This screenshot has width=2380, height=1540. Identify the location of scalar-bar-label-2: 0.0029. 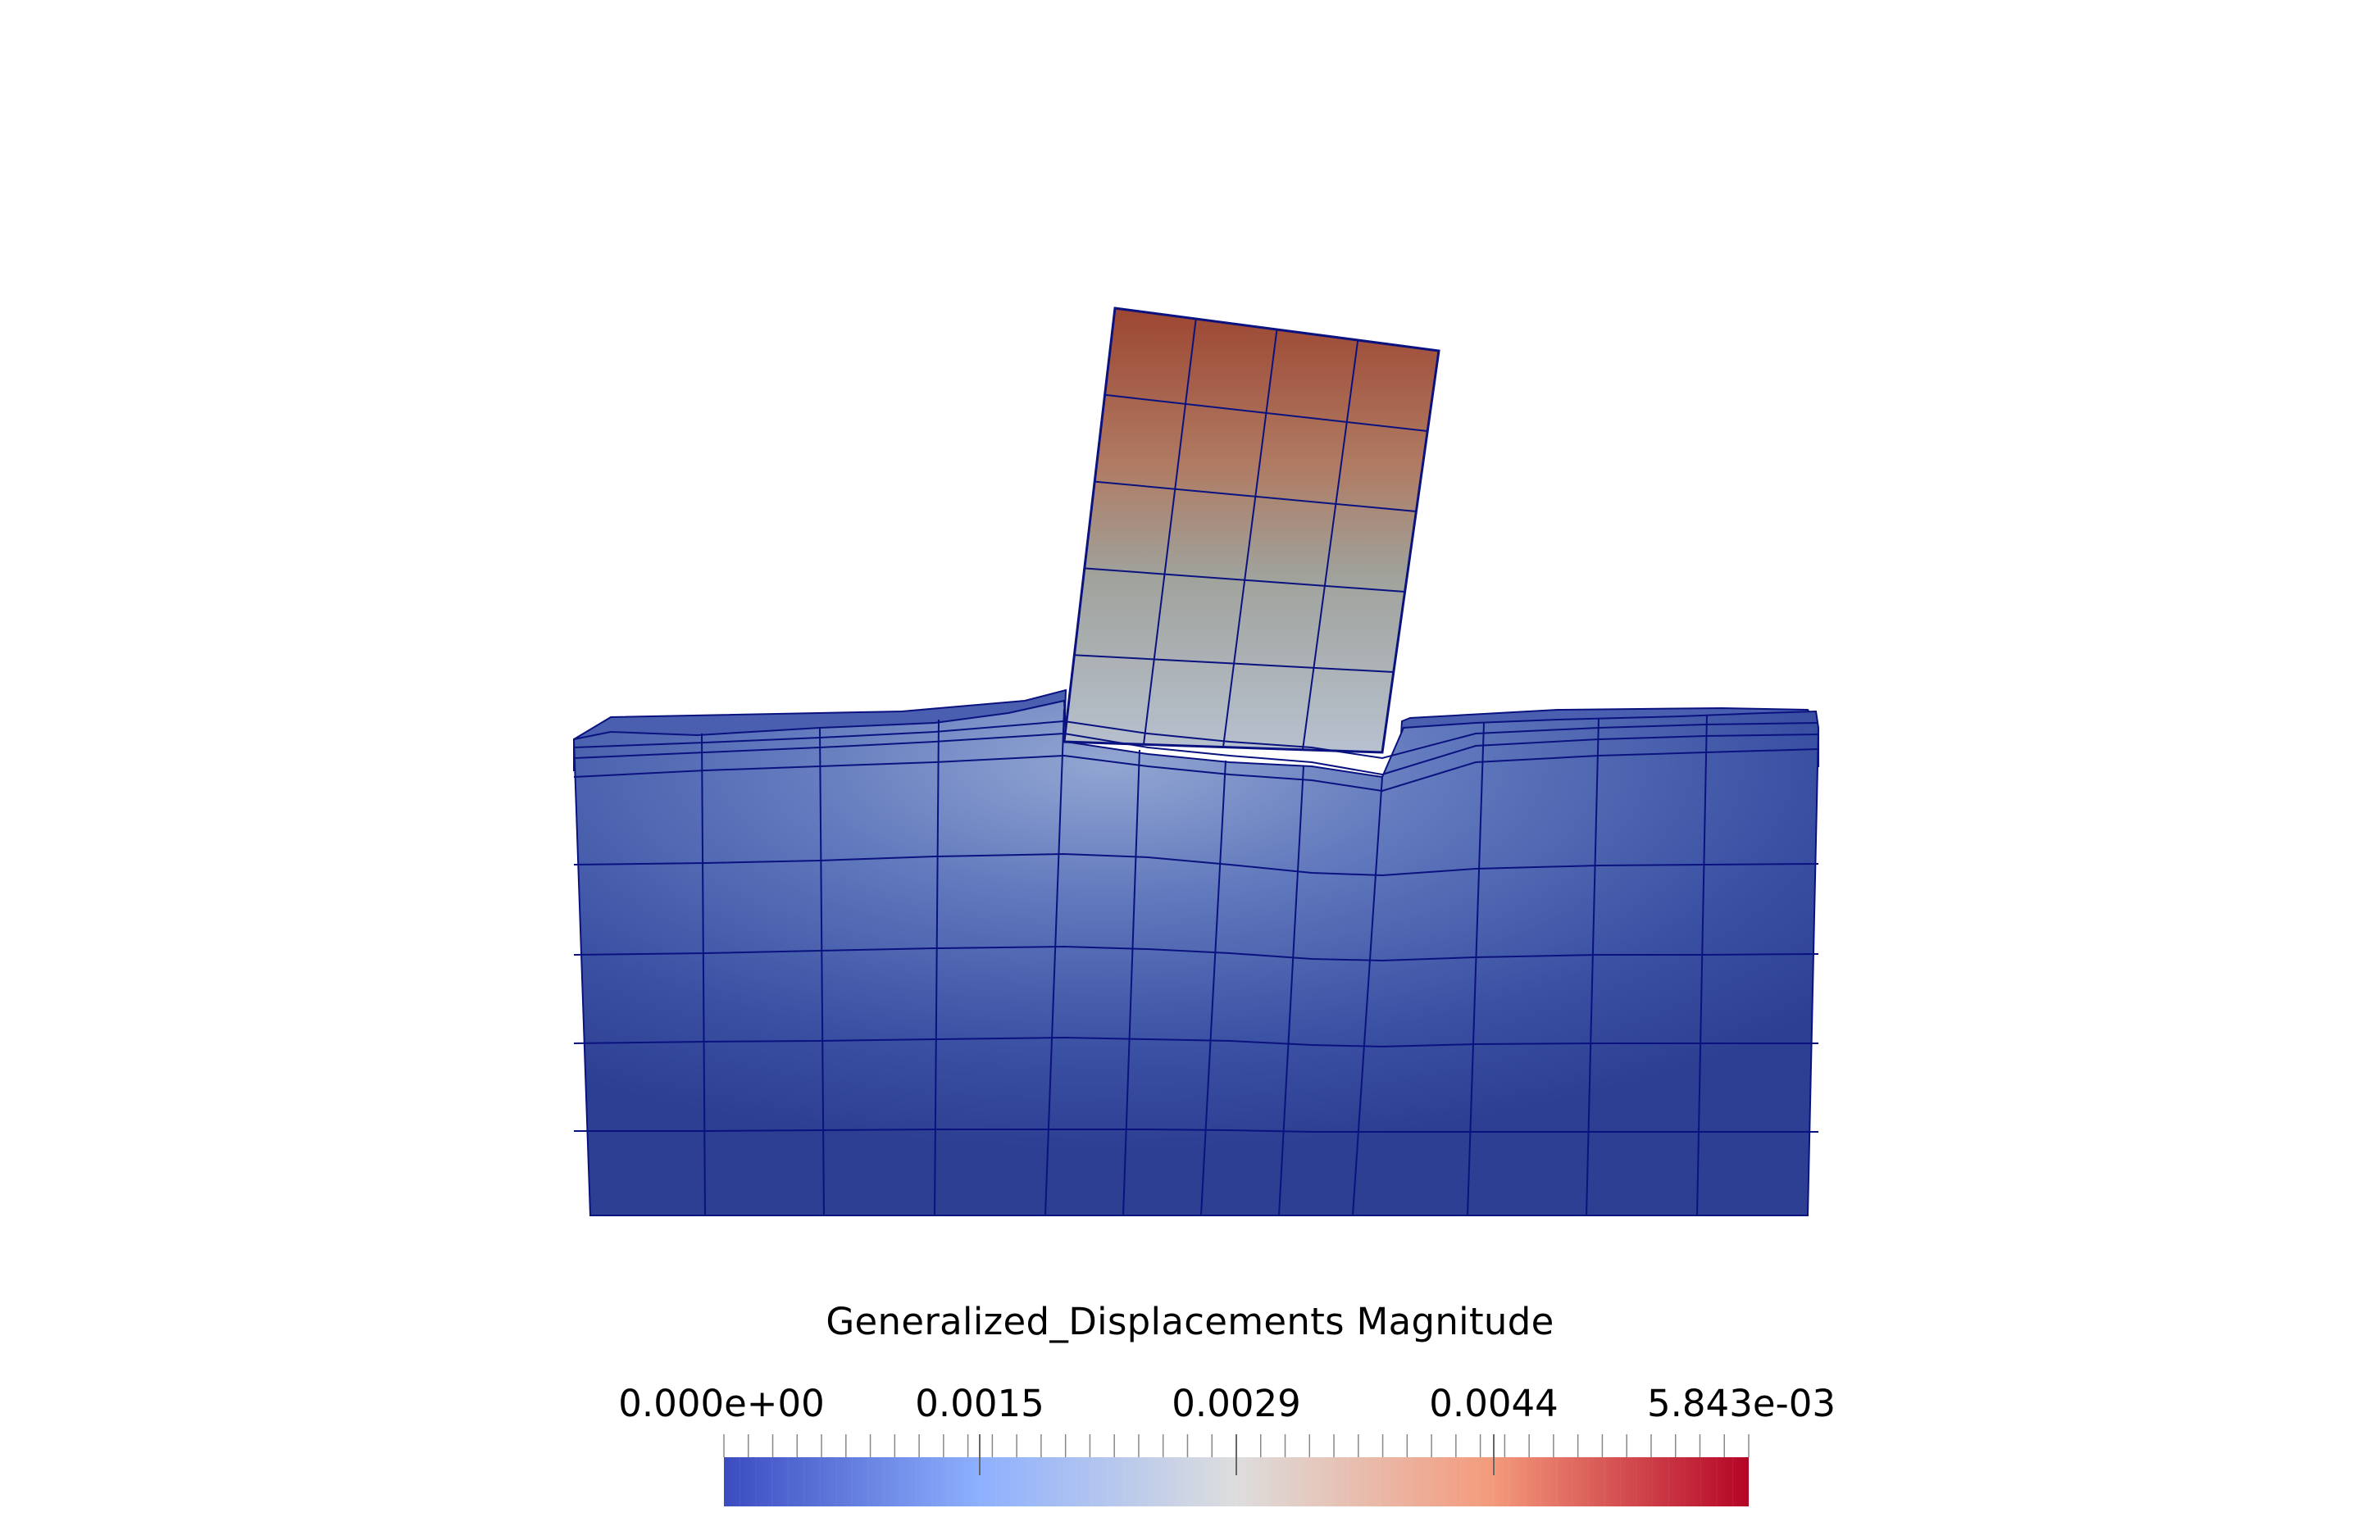
(1237, 1404).